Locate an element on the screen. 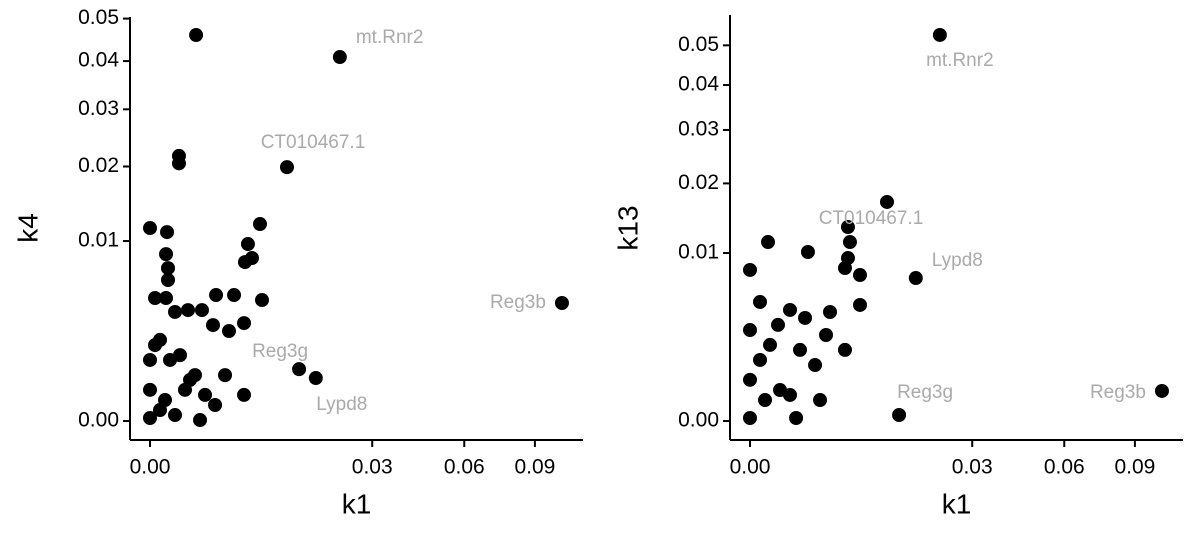 Image resolution: width=1200 pixels, height=540 pixels. x-axis-title: k1 is located at coordinates (957, 503).